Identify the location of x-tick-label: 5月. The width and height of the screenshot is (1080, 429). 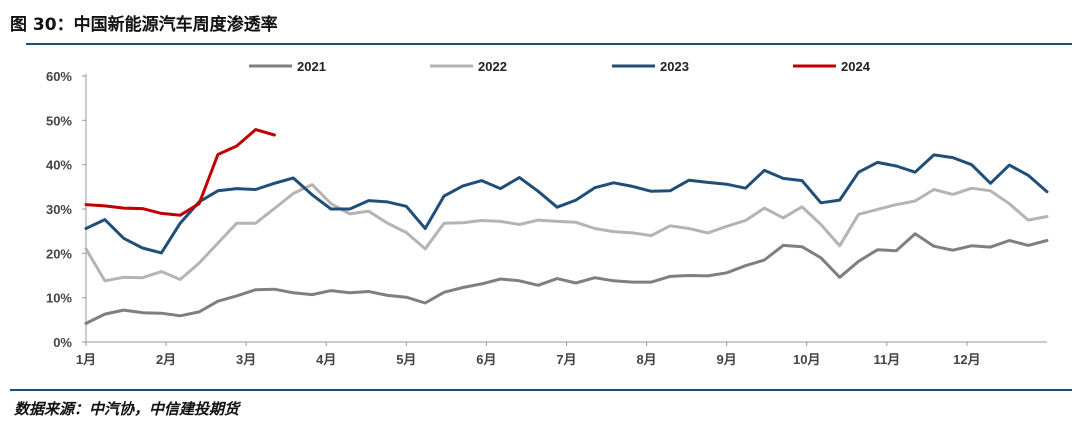
(406, 359).